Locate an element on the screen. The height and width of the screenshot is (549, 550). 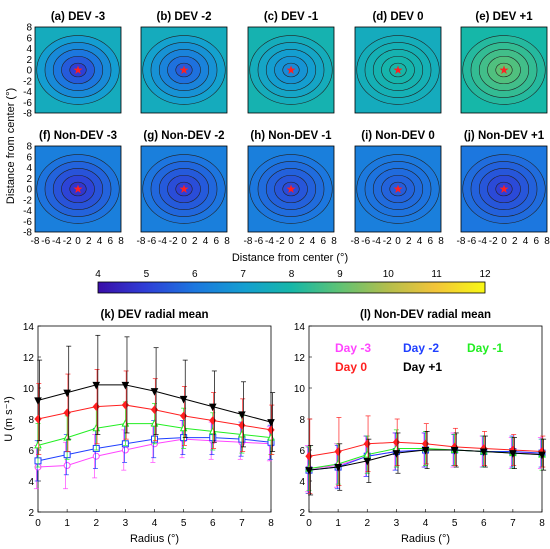
y-tick-label: 12 is located at coordinates (29, 358).